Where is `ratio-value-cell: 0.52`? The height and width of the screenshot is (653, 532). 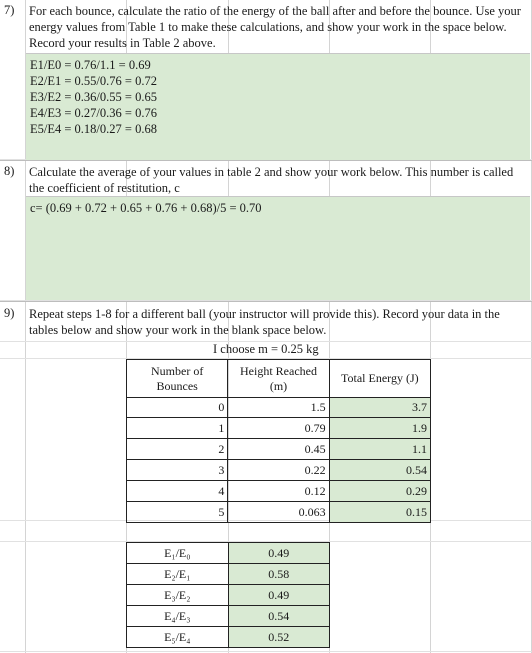
ratio-value-cell: 0.52 is located at coordinates (278, 637).